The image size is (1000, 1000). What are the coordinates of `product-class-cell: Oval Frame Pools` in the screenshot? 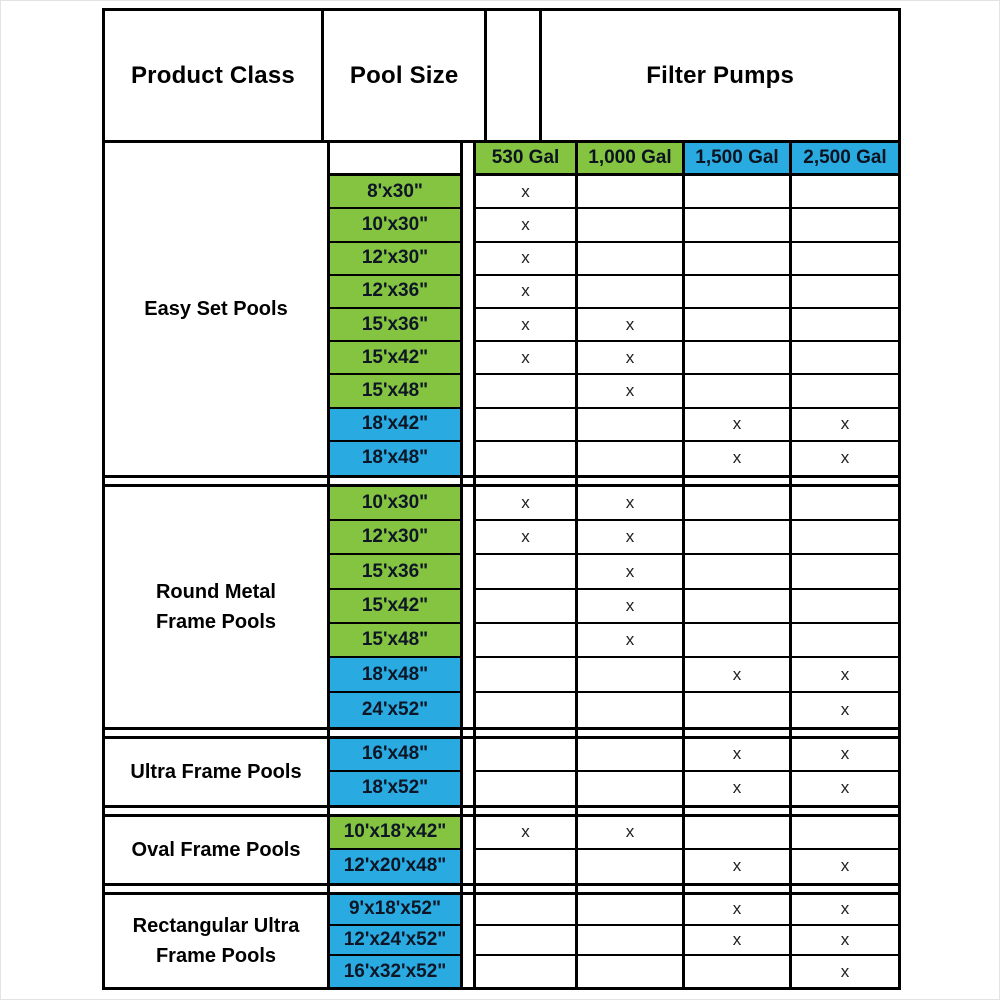 It's located at (217, 849).